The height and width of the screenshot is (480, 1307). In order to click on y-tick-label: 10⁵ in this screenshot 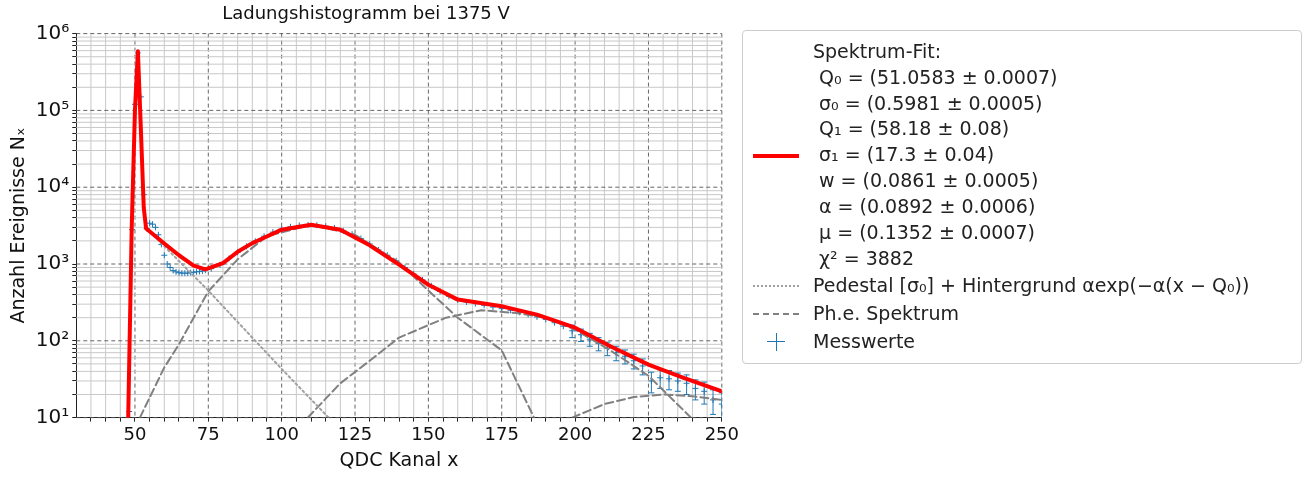, I will do `click(52, 108)`.